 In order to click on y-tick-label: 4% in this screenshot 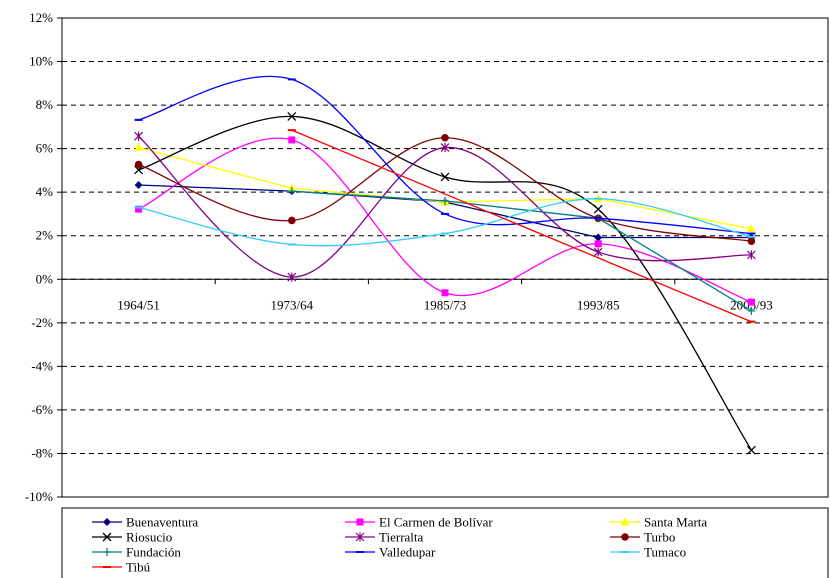, I will do `click(45, 191)`.